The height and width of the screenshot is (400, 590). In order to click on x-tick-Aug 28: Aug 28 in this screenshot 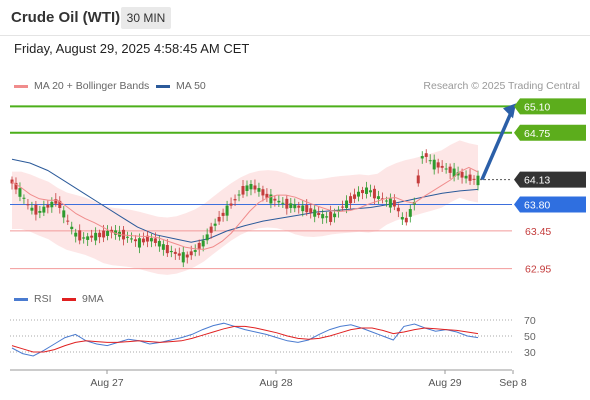, I will do `click(275, 383)`.